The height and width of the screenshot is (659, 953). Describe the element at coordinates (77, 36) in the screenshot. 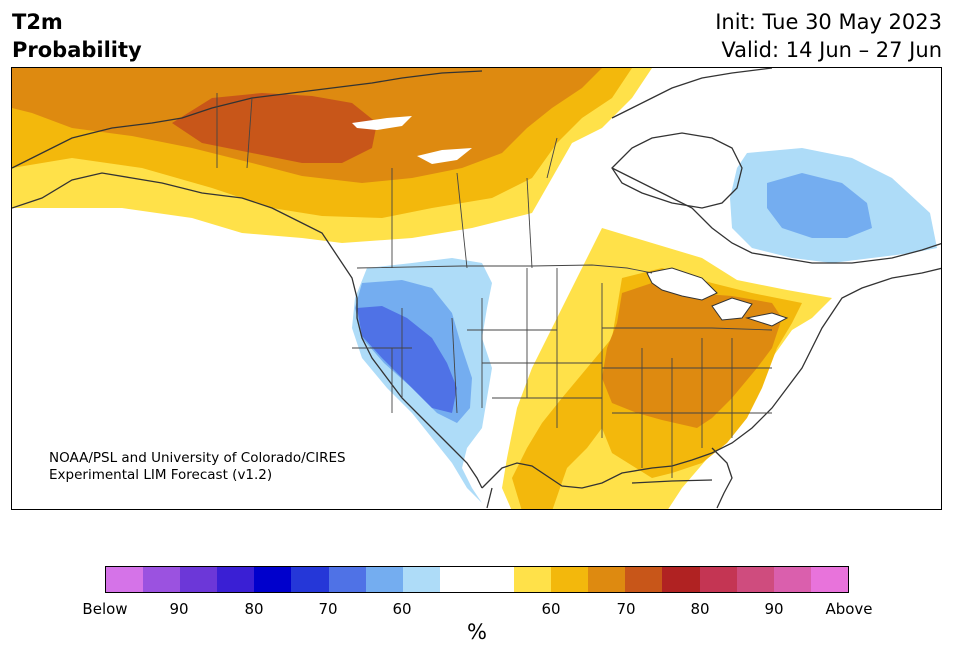

I see `map-title: T2m Probability` at that location.